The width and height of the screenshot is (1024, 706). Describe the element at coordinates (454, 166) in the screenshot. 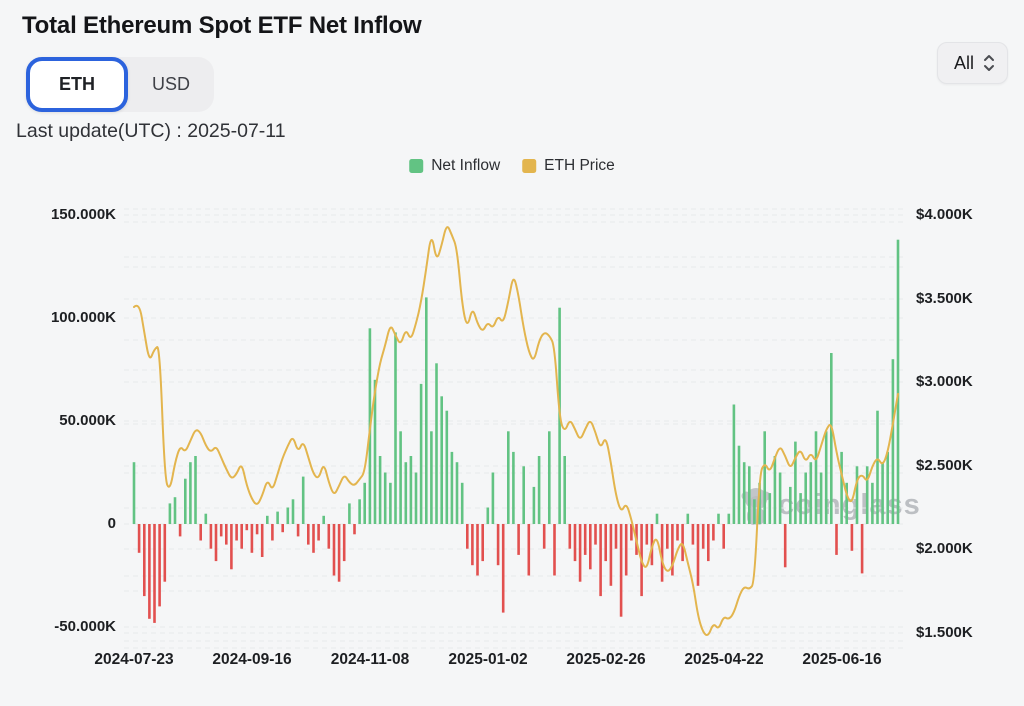

I see `legend-item-net-inflow: Net Inflow` at that location.